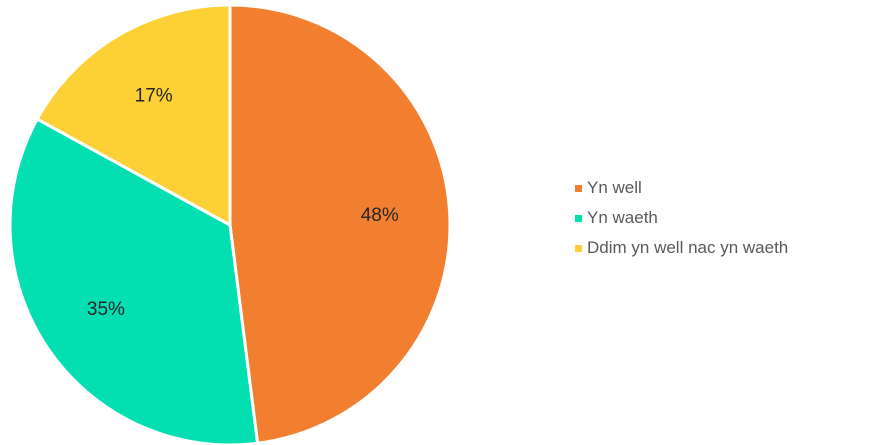 Image resolution: width=877 pixels, height=445 pixels. I want to click on legend-item-yn-well: Yn well, so click(681, 188).